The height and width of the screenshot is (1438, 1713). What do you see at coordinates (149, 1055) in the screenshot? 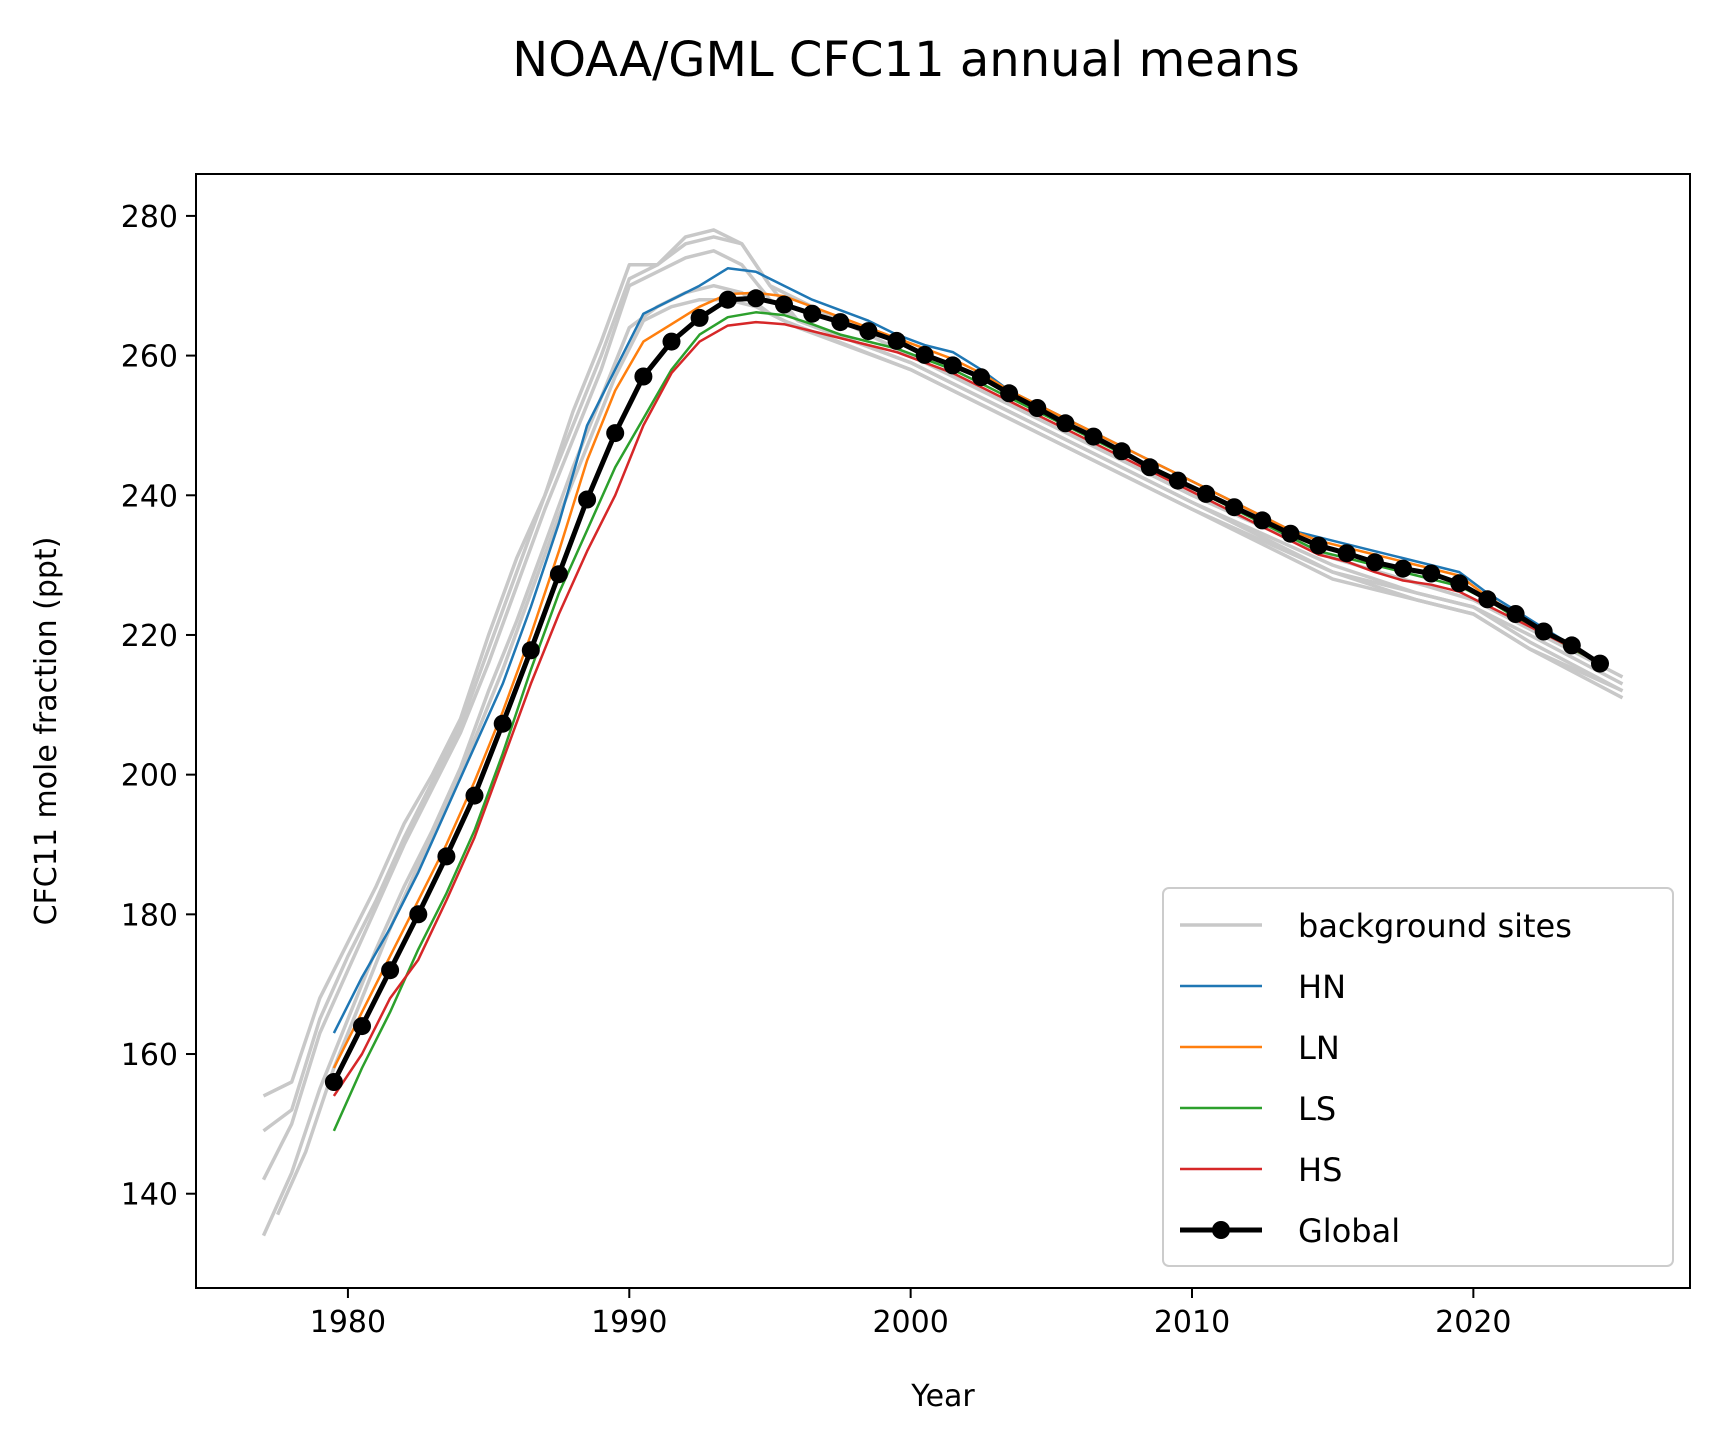
I see `y-tick-label: 160` at bounding box center [149, 1055].